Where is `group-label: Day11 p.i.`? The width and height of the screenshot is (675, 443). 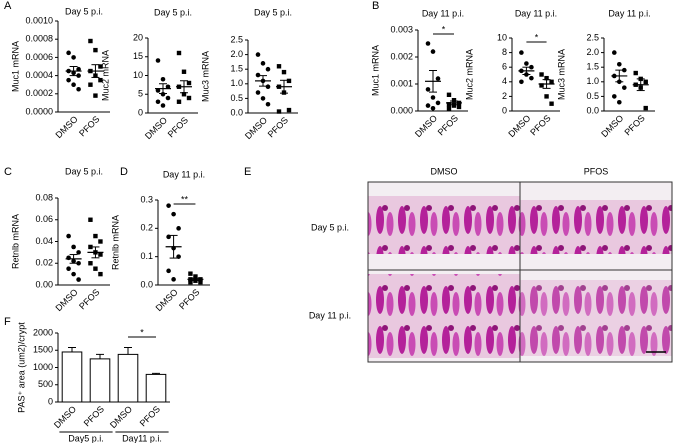 group-label: Day11 p.i. is located at coordinates (142, 438).